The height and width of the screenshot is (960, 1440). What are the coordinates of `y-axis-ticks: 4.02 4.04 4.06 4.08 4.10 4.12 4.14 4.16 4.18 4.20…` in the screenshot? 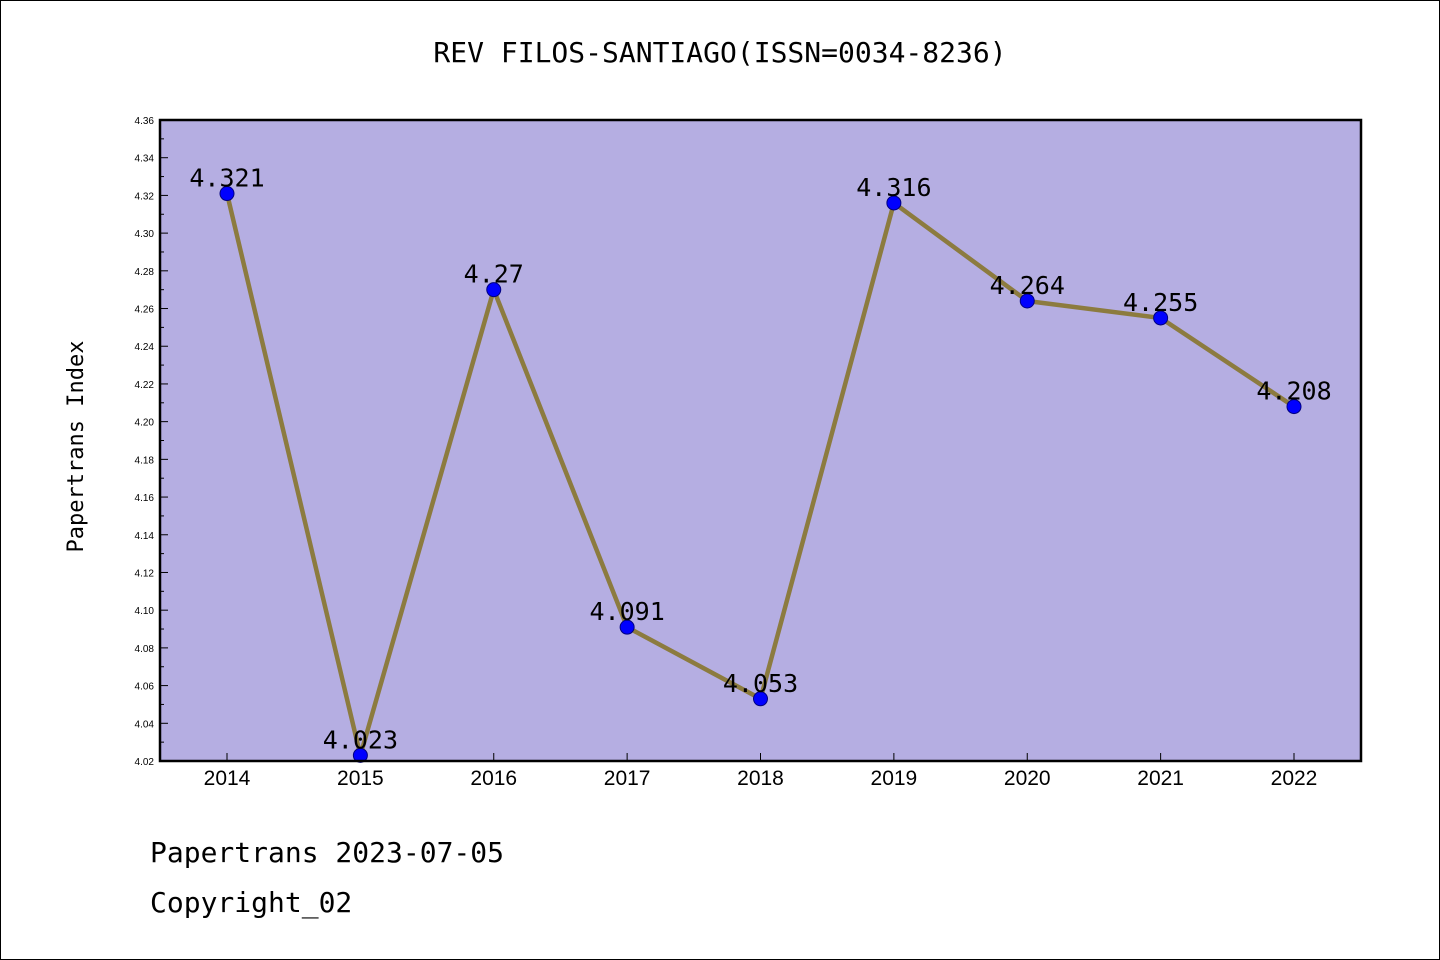 It's located at (151, 442).